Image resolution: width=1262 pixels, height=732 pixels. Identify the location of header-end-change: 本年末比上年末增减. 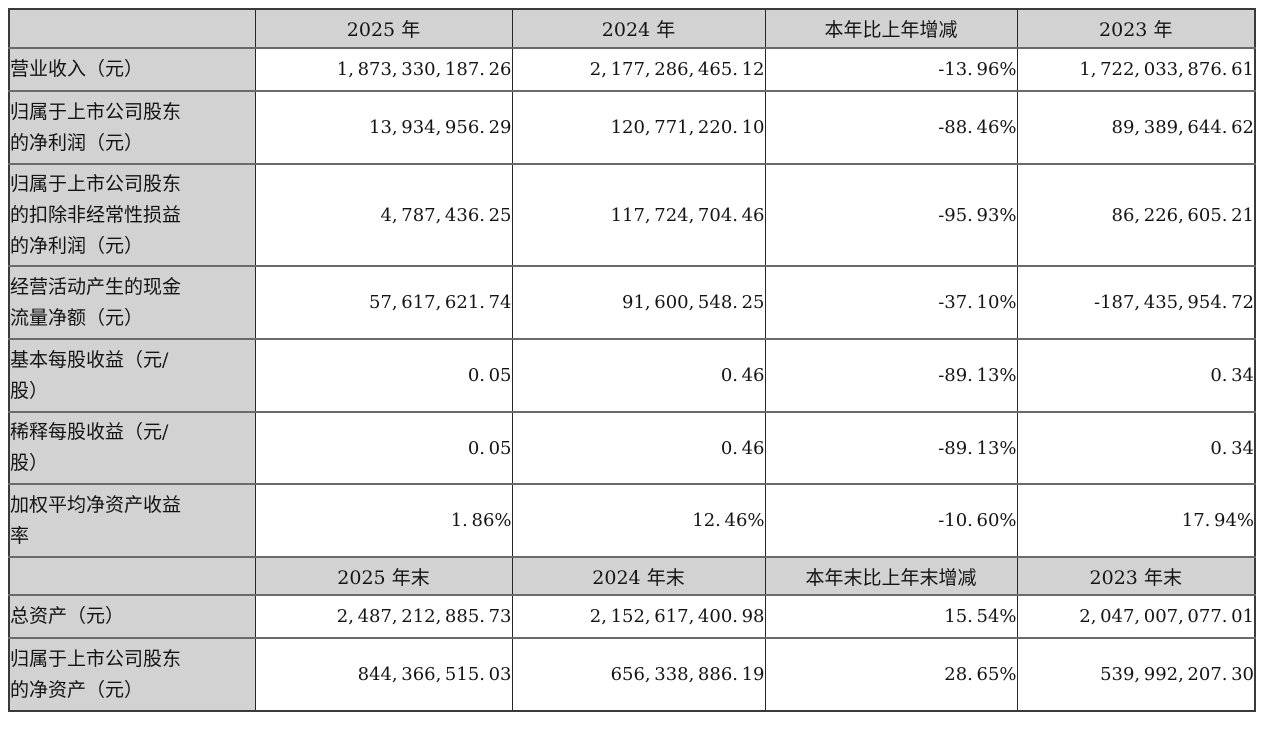
(891, 576).